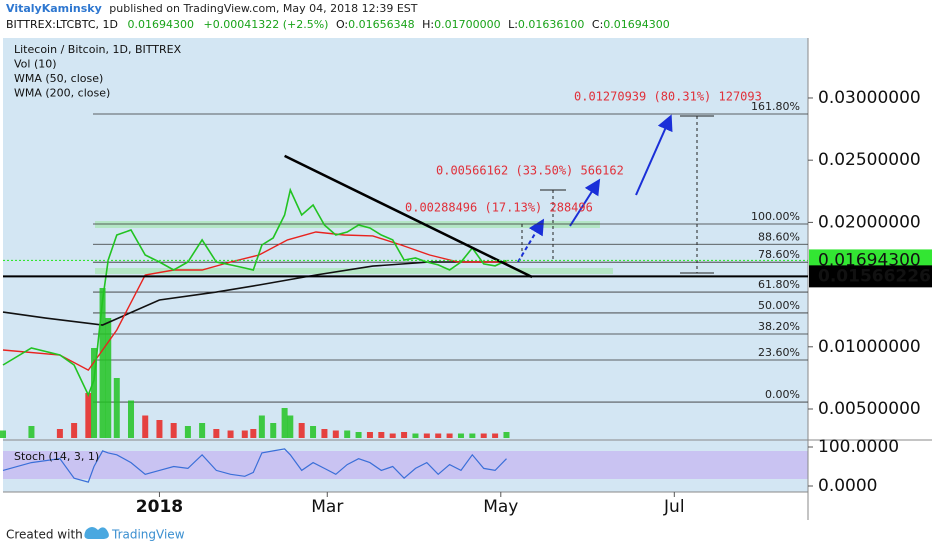 The image size is (932, 550). Describe the element at coordinates (159, 507) in the screenshot. I see `x-tick-label: 2018` at that location.